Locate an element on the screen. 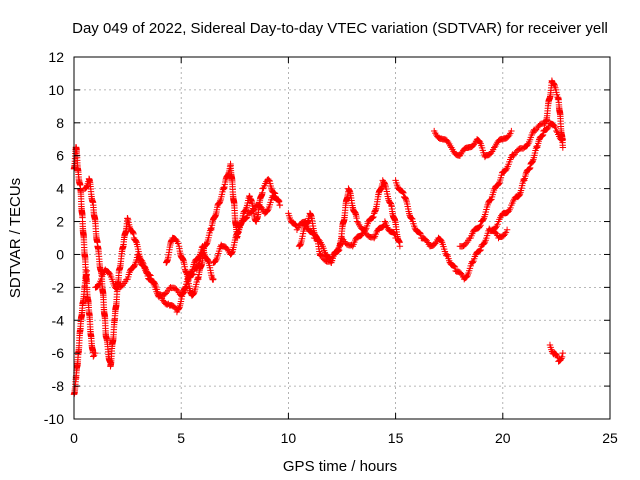 The height and width of the screenshot is (480, 640). y-tick-label: 4 is located at coordinates (60, 189).